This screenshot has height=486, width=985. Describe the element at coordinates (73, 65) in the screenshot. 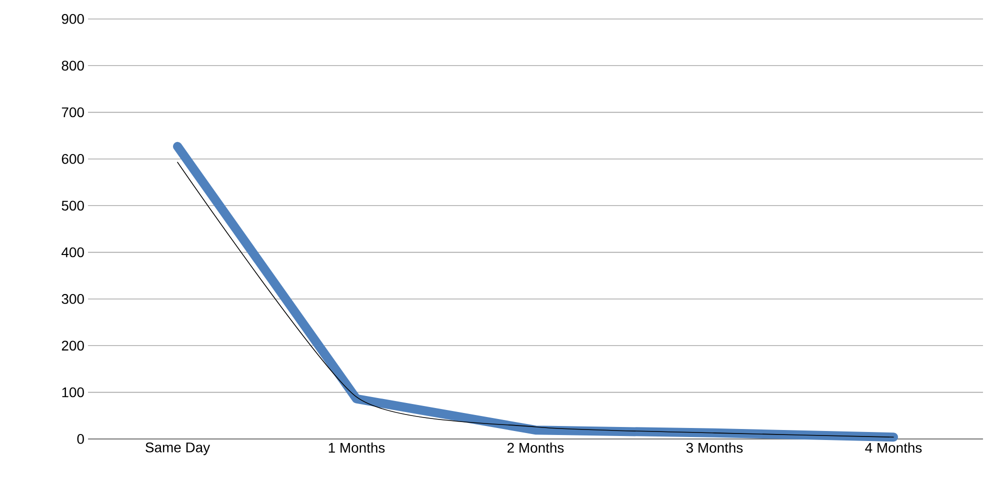

I see `y-tick-label: 800` at that location.